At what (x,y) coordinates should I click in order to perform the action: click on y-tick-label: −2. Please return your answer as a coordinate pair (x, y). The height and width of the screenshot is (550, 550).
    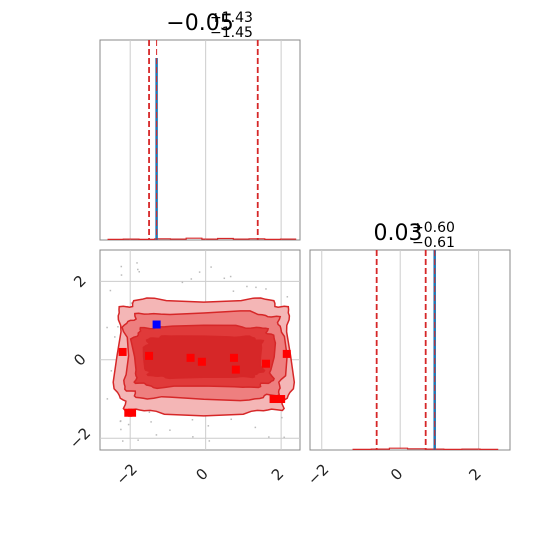
    Looking at the image, I should click on (80, 438).